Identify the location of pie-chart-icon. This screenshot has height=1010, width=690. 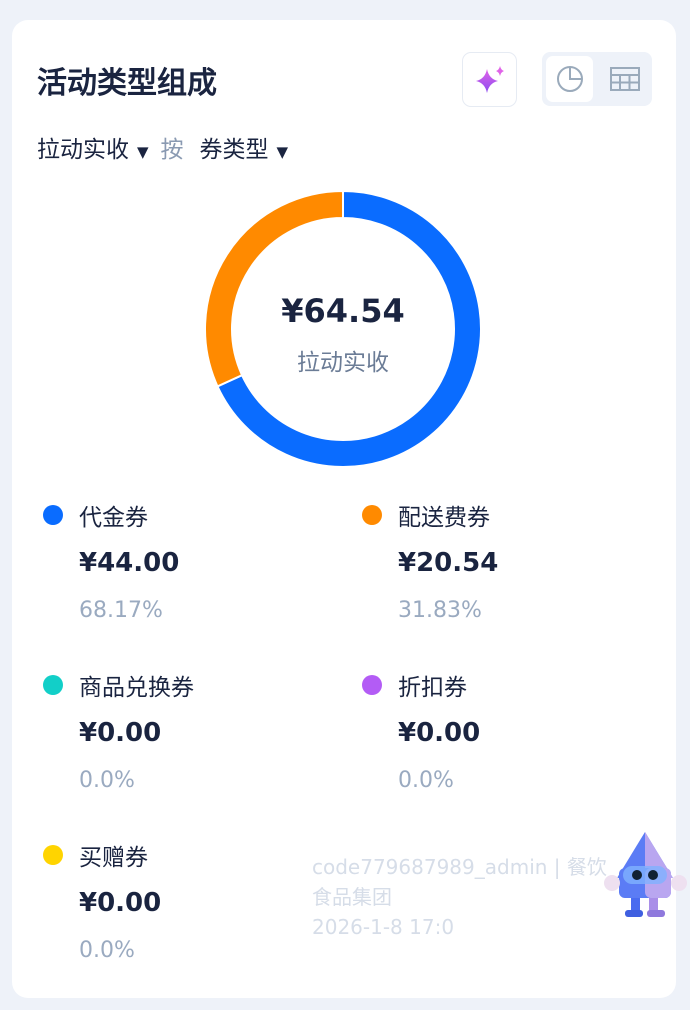
(569, 79).